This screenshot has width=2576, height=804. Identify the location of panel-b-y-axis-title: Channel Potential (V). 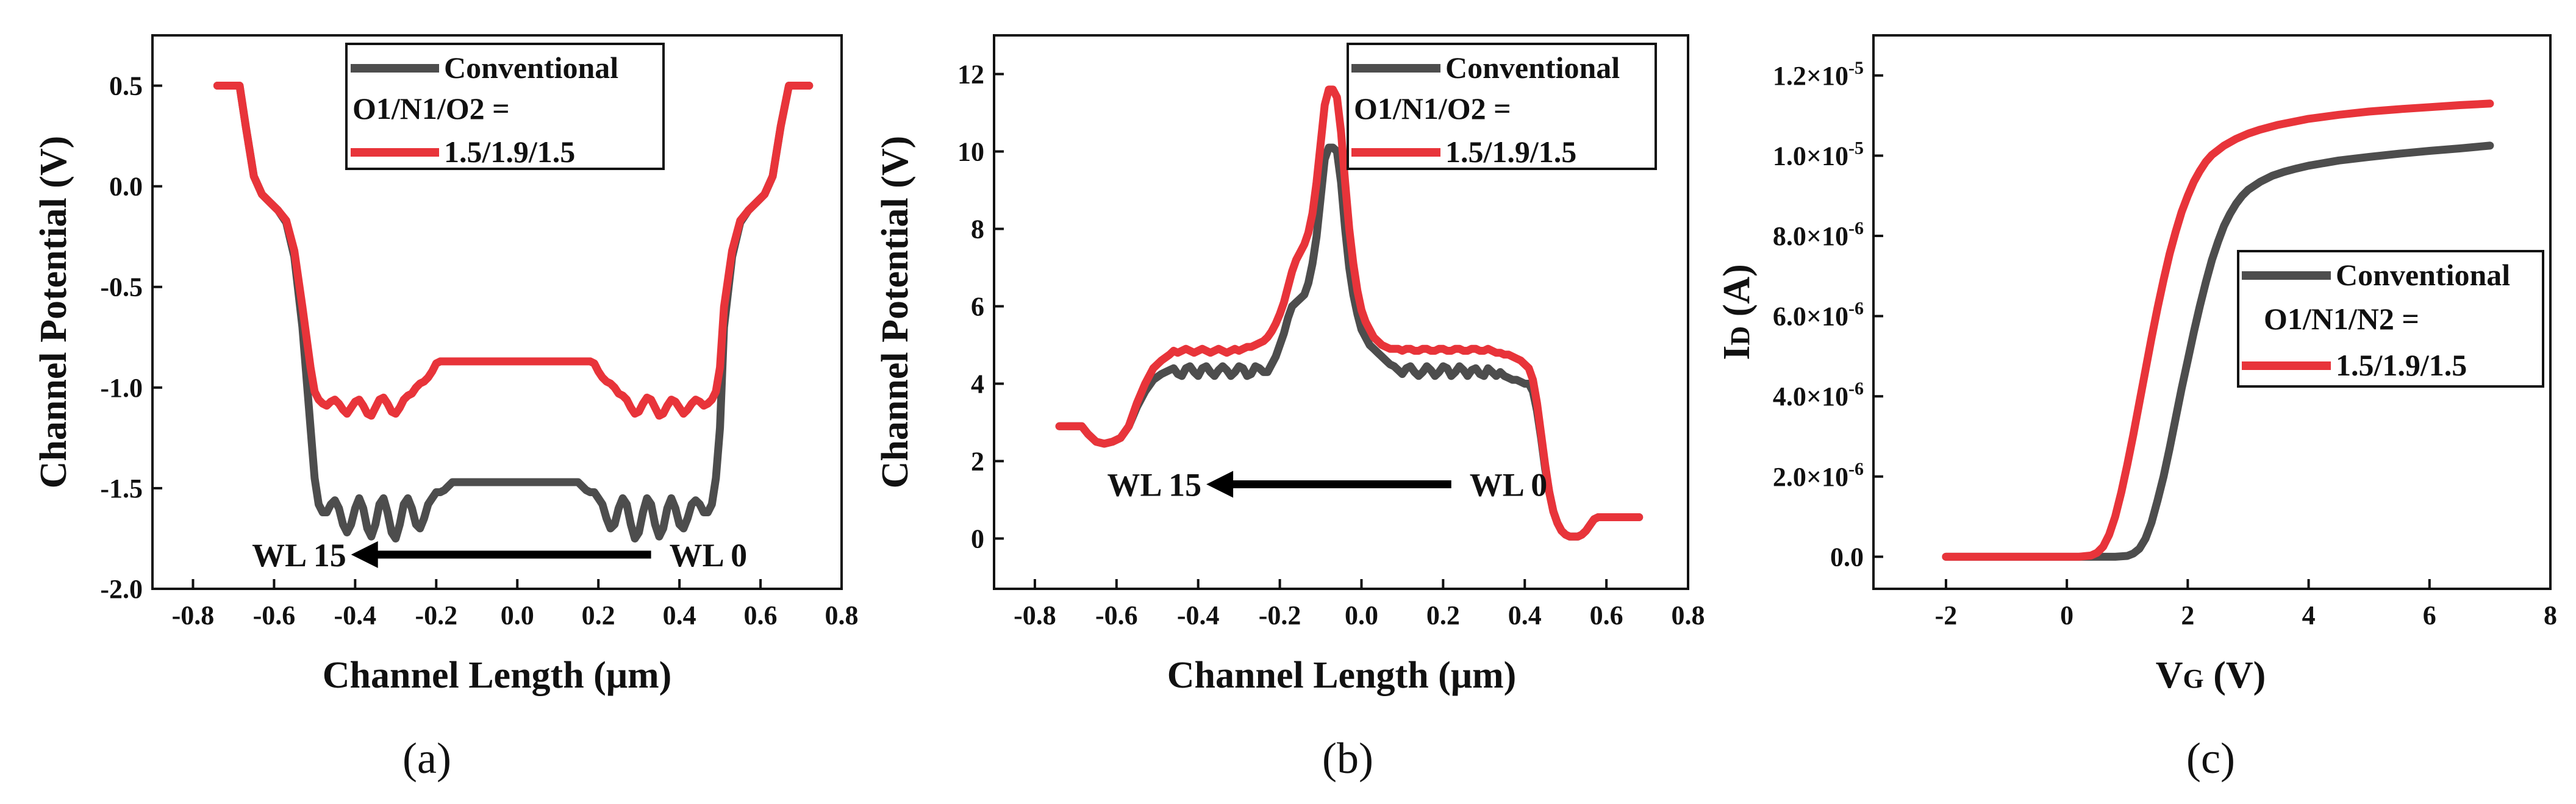
(895, 312).